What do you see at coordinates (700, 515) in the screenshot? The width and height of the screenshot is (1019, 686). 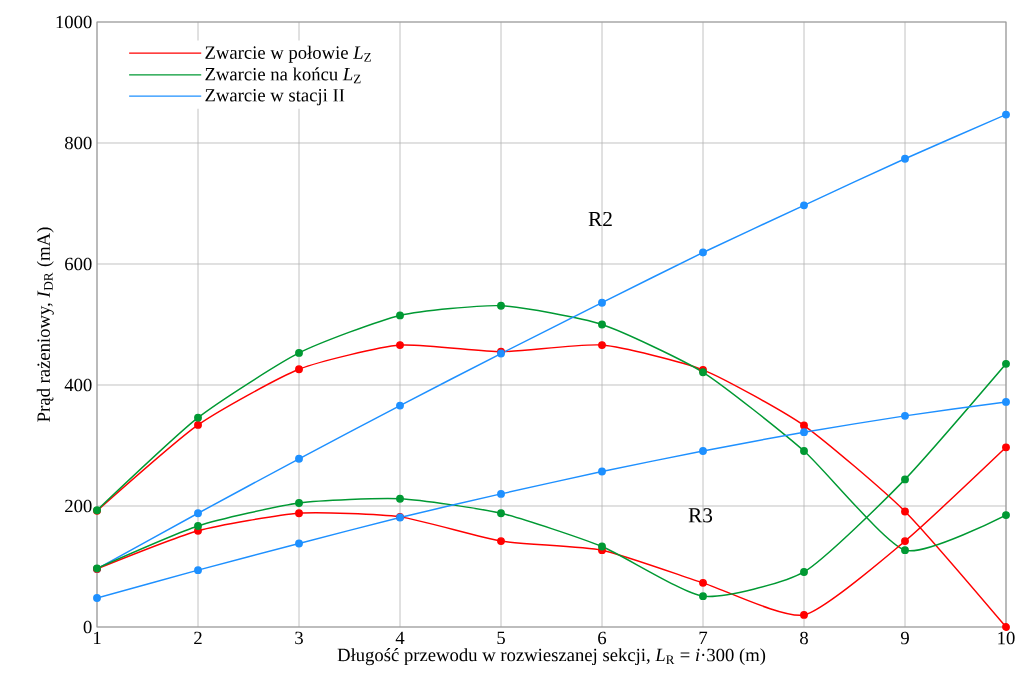 I see `annotation: R3` at bounding box center [700, 515].